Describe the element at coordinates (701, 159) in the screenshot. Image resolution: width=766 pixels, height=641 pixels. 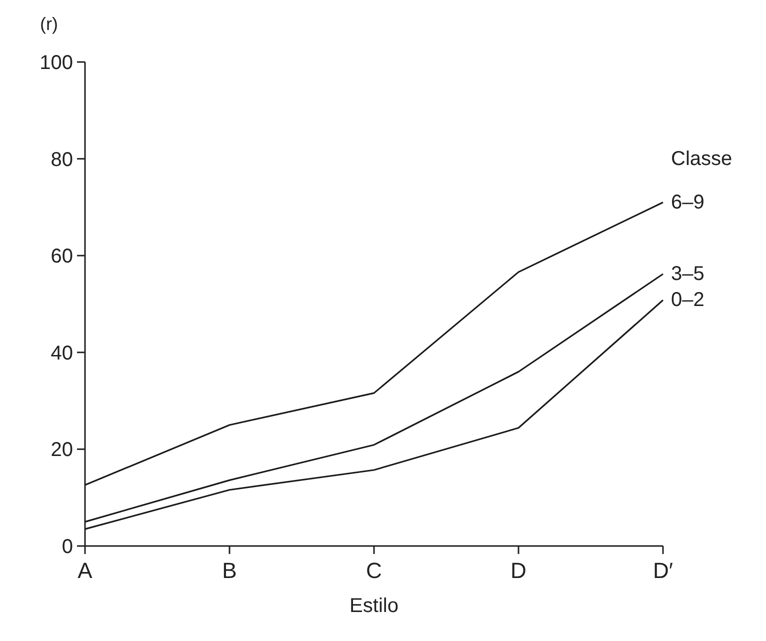
I see `legend-title: Classe` at that location.